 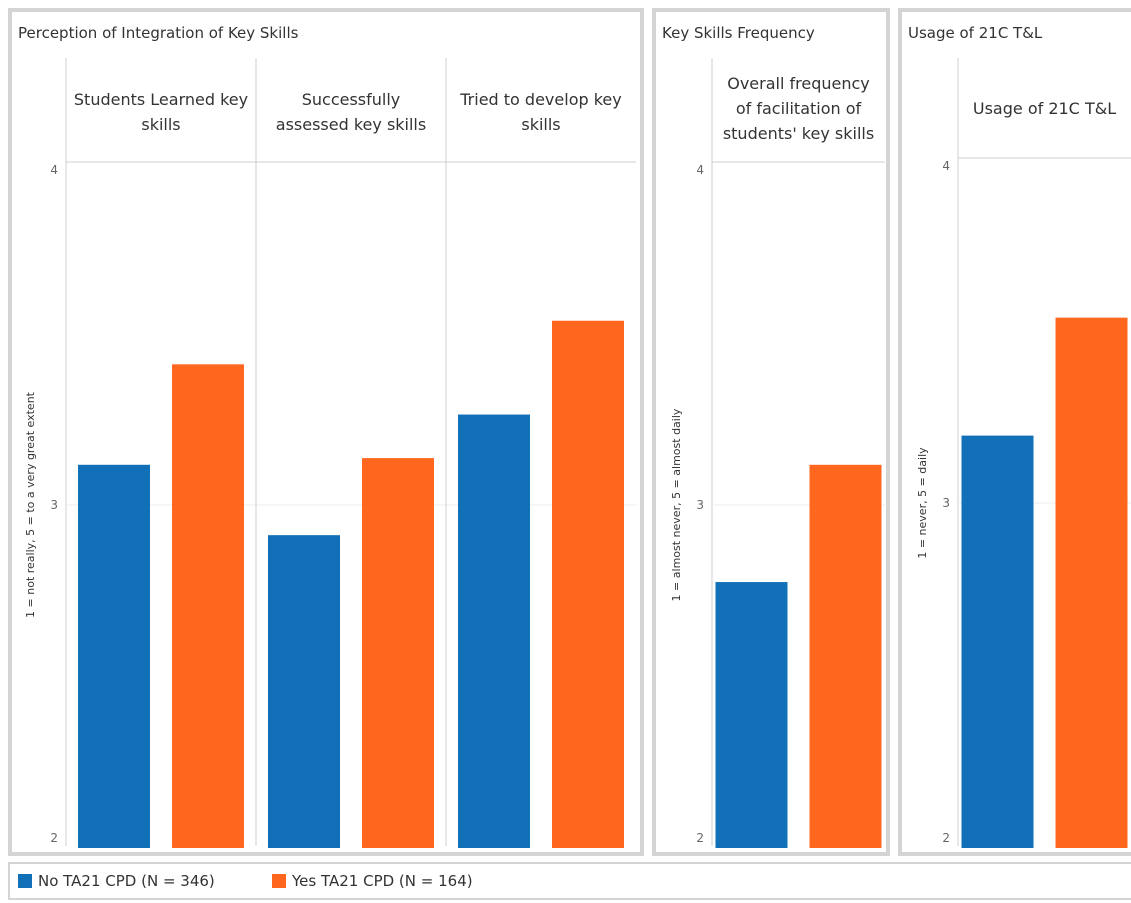 What do you see at coordinates (279, 881) in the screenshot?
I see `legend-swatch-yes` at bounding box center [279, 881].